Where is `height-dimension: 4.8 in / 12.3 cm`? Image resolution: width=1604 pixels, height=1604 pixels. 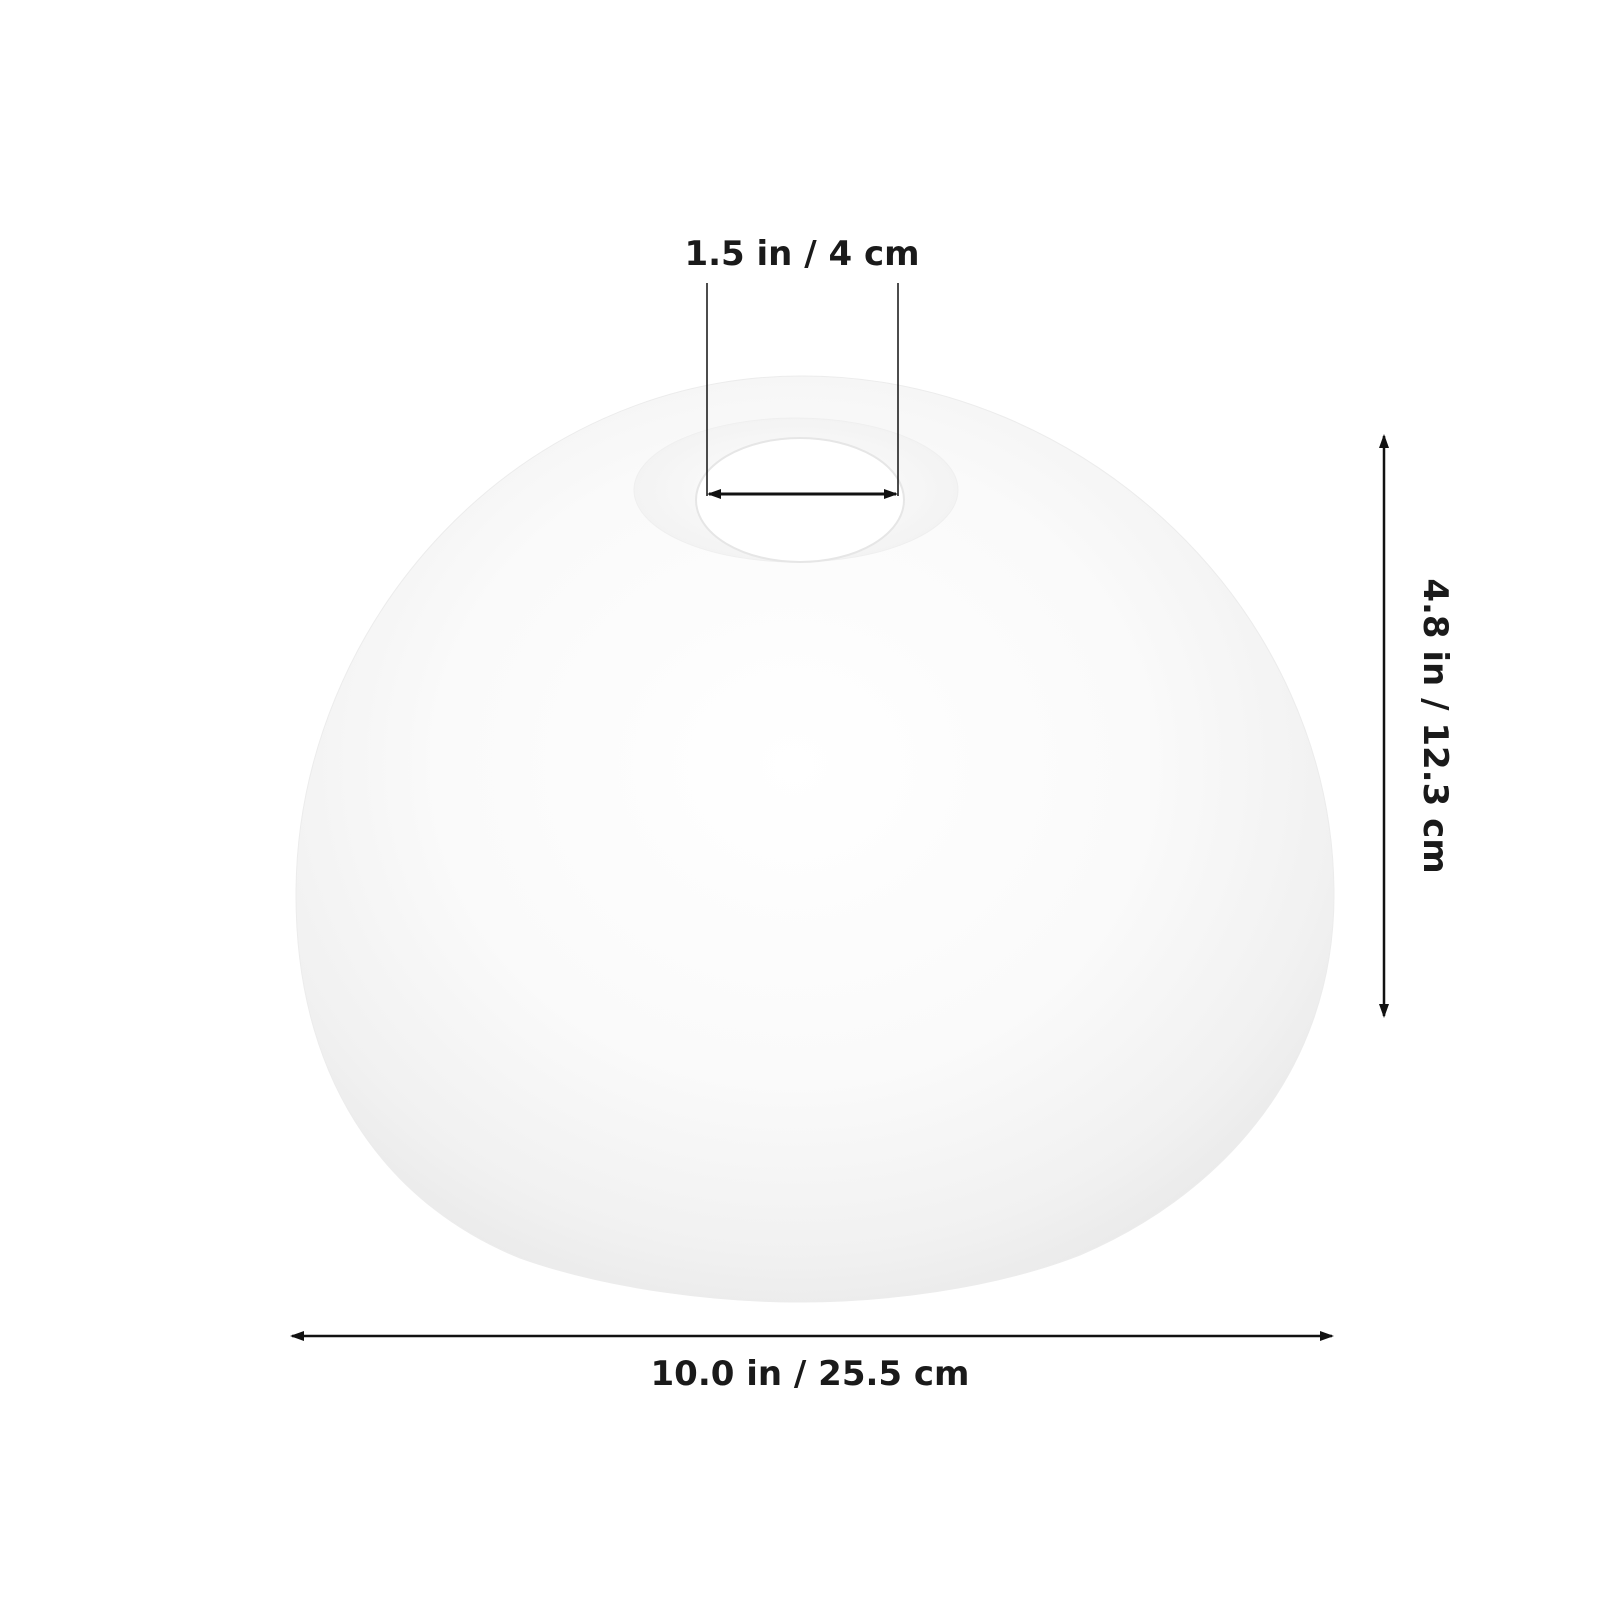
height-dimension: 4.8 in / 12.3 cm is located at coordinates (1417, 726).